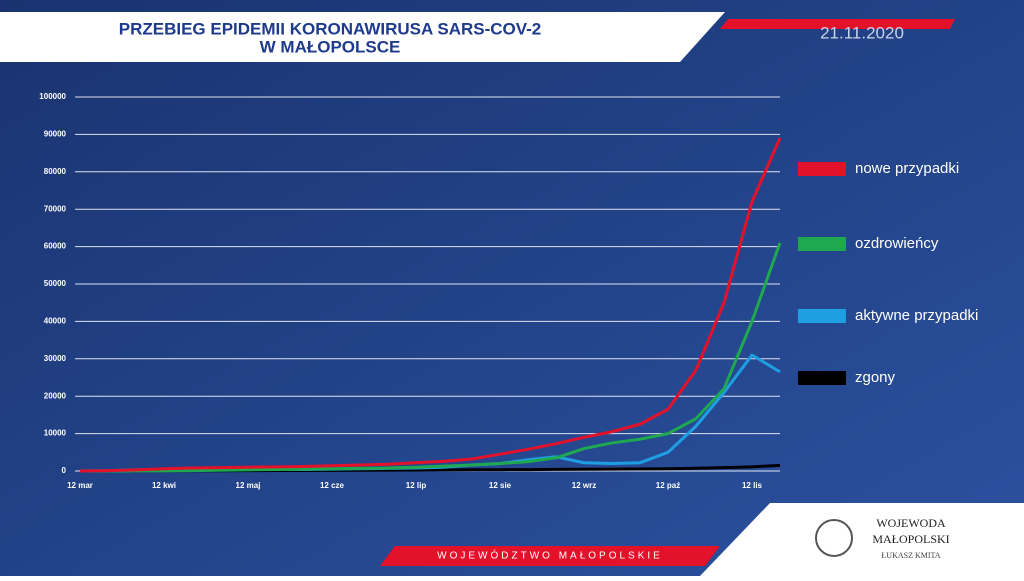 The width and height of the screenshot is (1024, 581). What do you see at coordinates (55, 246) in the screenshot?
I see `y-tick-label: 60000` at bounding box center [55, 246].